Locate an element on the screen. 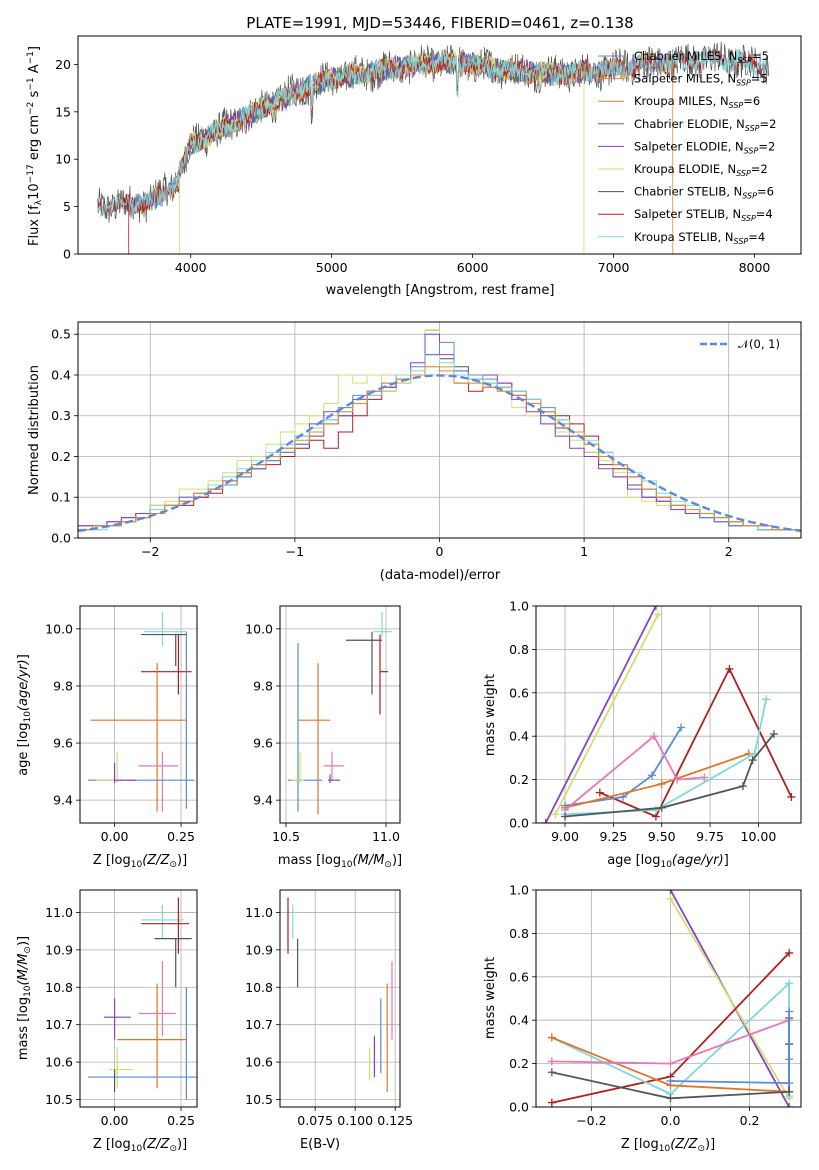 This screenshot has width=819, height=1170. axes-frame is located at coordinates (138, 714).